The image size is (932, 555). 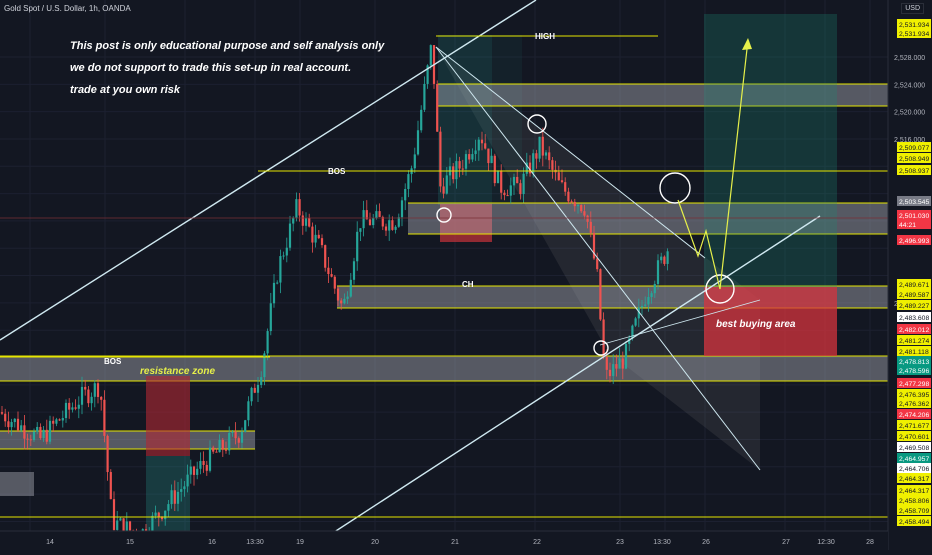 What do you see at coordinates (909, 85) in the screenshot?
I see `price-tick-1: 2,524.000` at bounding box center [909, 85].